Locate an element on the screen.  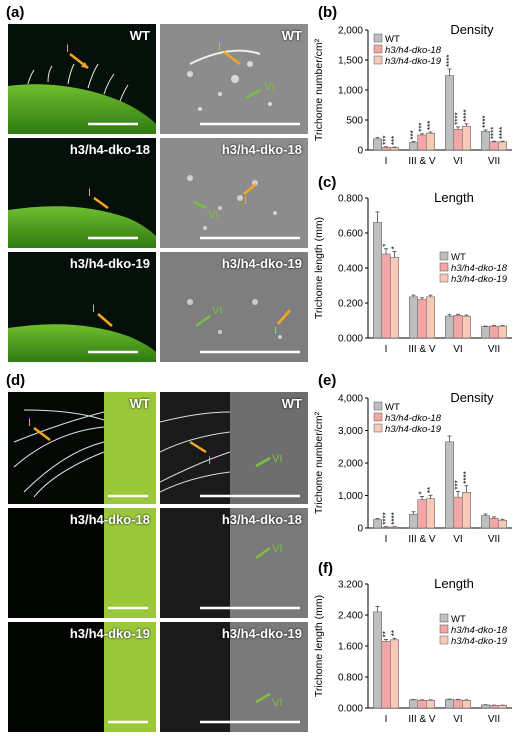
sem-image: VI is located at coordinates (254, 677).